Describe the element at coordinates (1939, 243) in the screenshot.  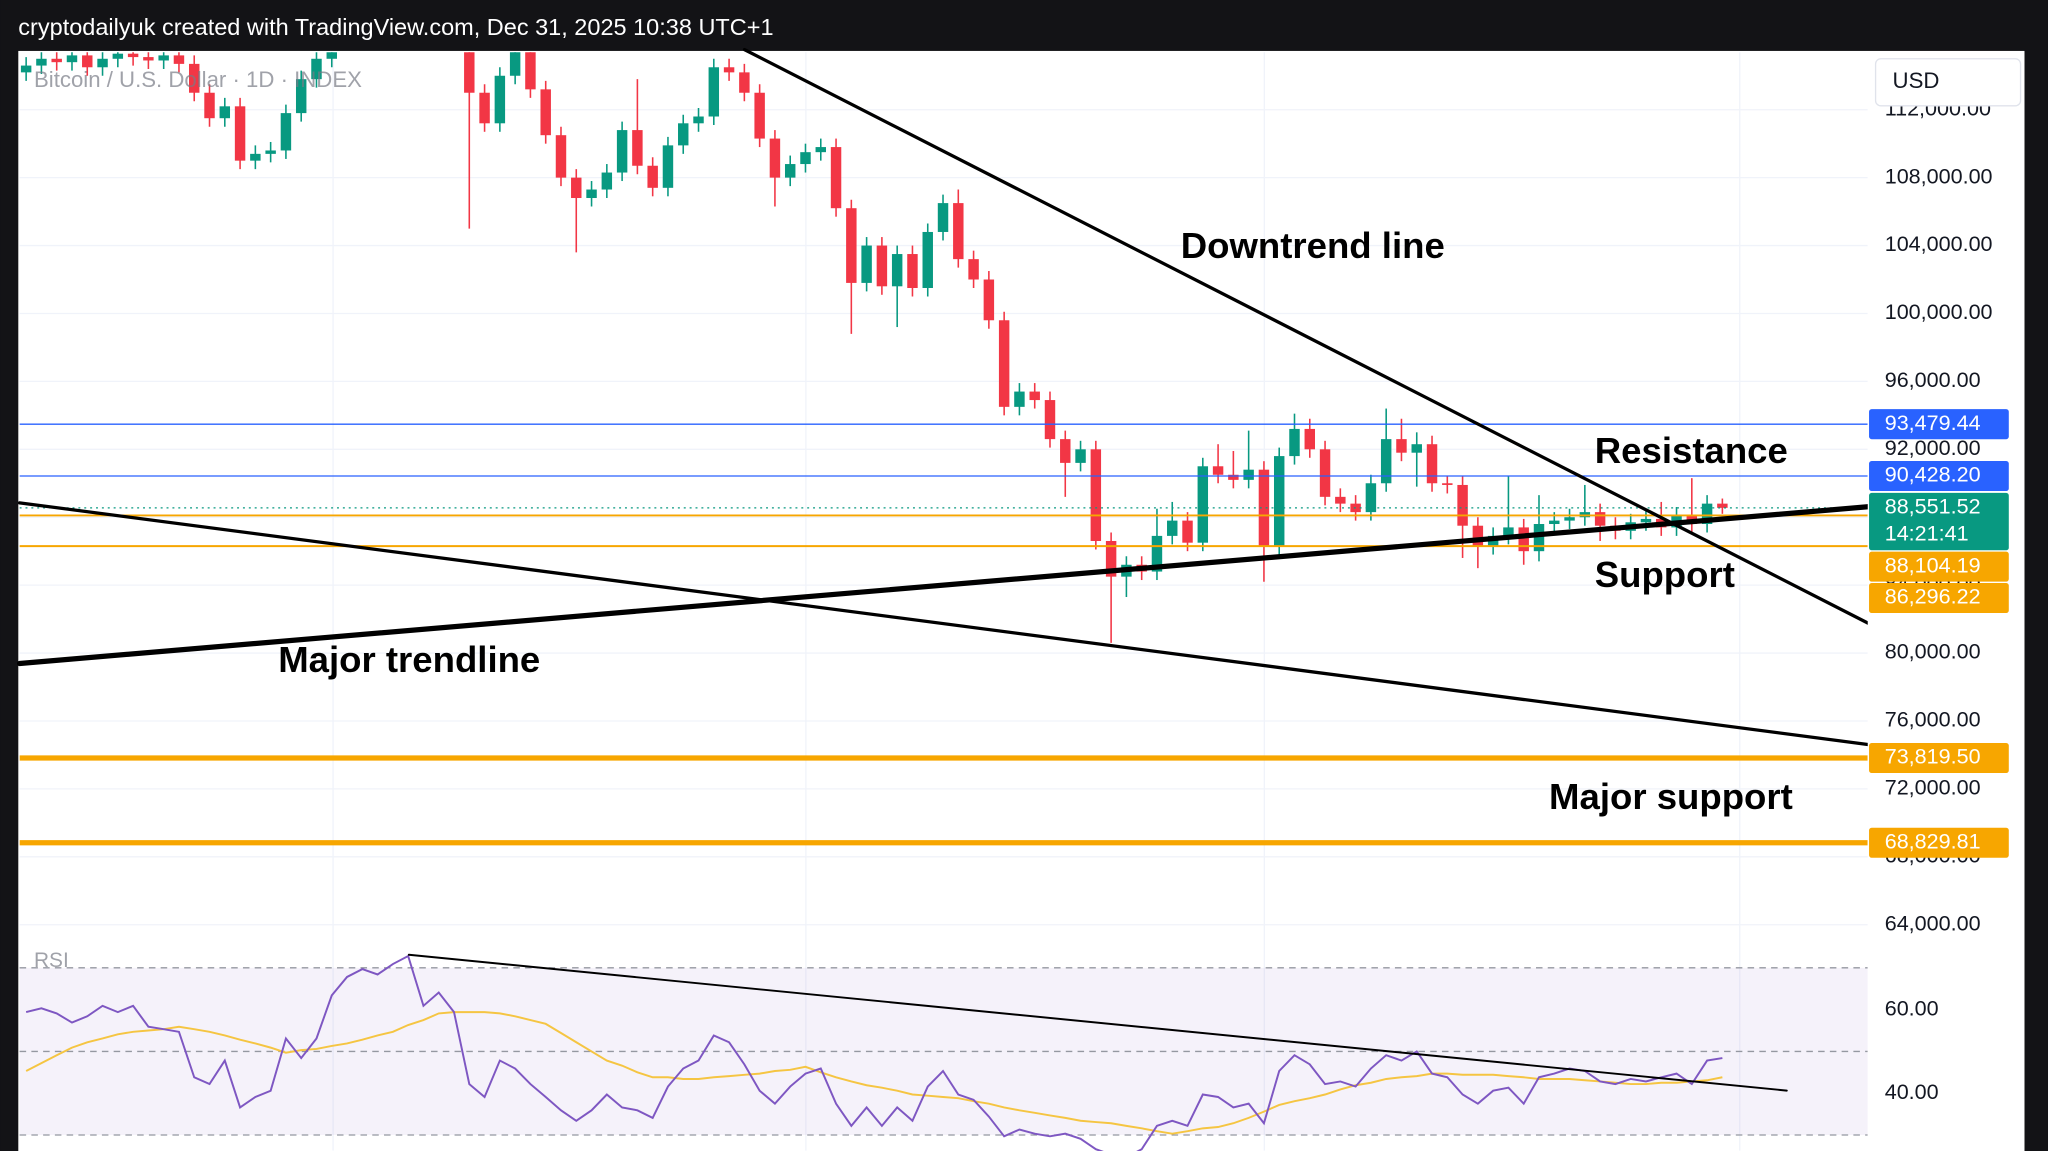
I see `y-tick-label: 104,000.00` at that location.